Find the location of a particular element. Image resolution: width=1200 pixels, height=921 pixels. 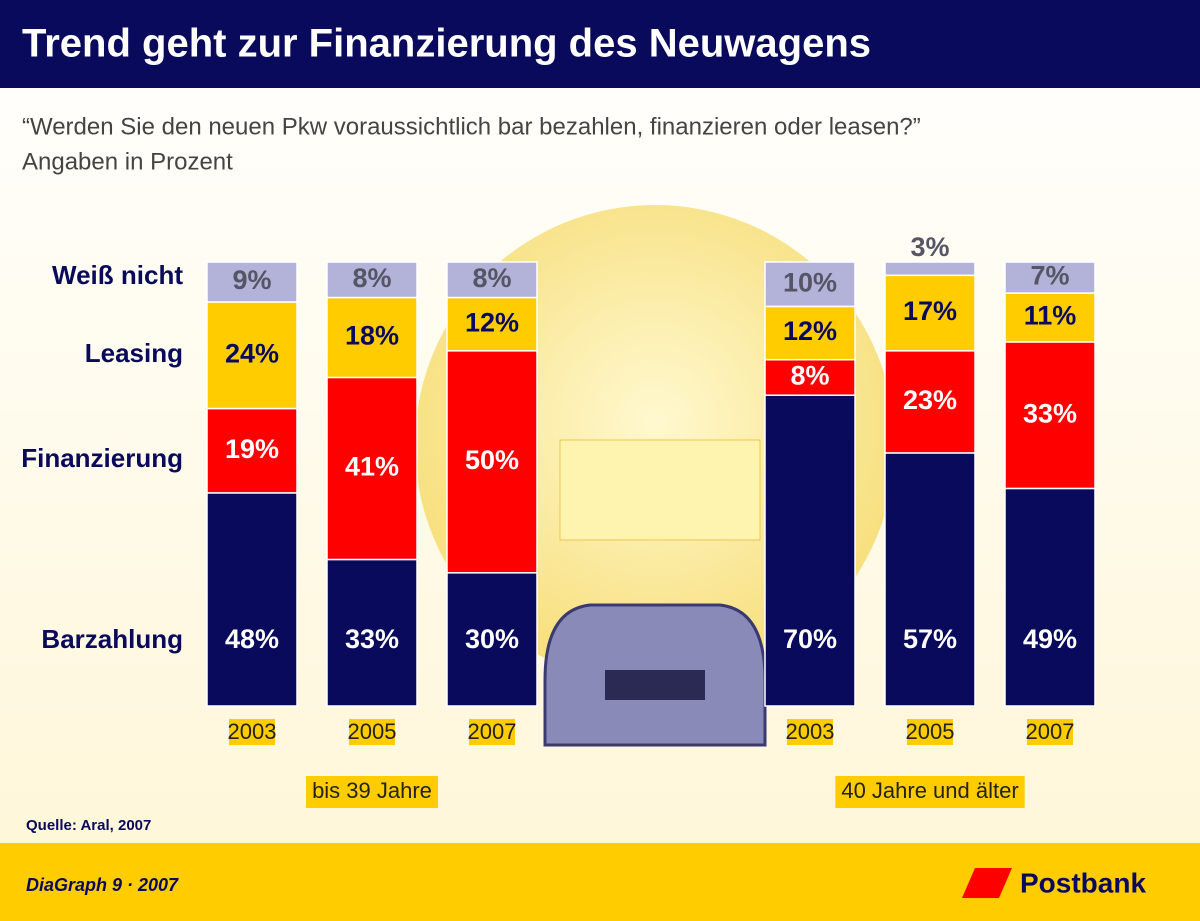

legend-label: Leasing is located at coordinates (134, 353).